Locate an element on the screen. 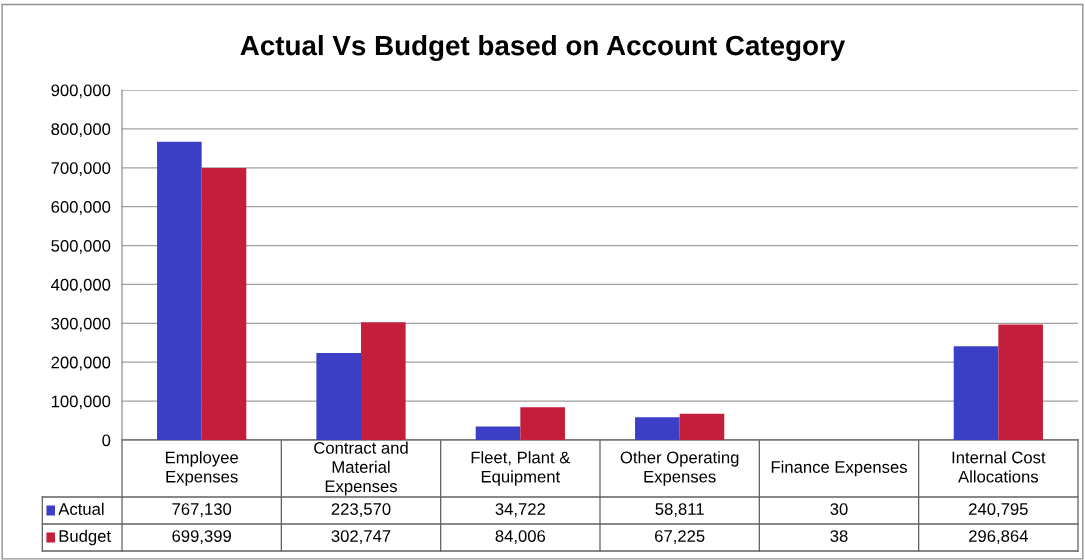  y-tick-label: 200,000 is located at coordinates (81, 363).